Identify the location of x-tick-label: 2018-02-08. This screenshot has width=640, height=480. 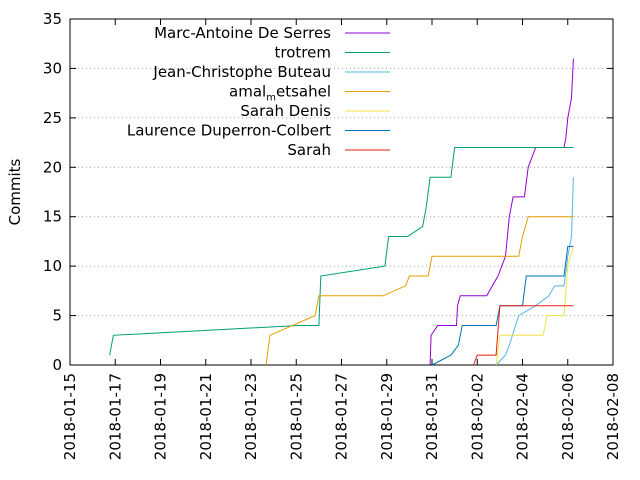
(613, 416).